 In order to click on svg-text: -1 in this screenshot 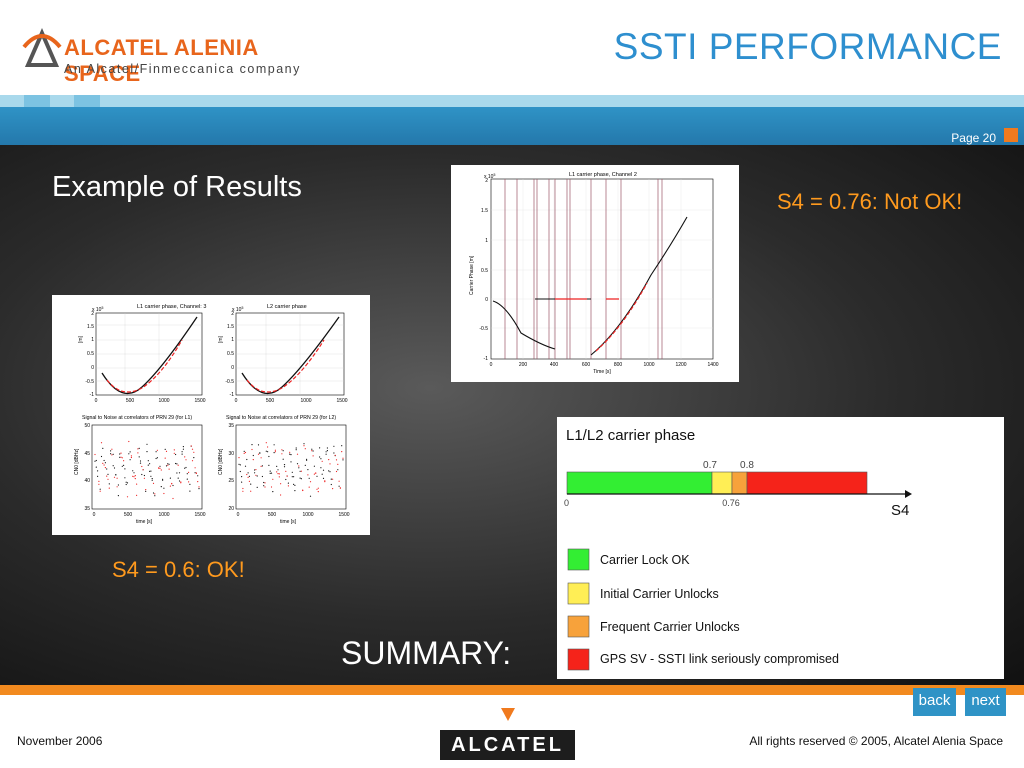, I will do `click(232, 395)`.